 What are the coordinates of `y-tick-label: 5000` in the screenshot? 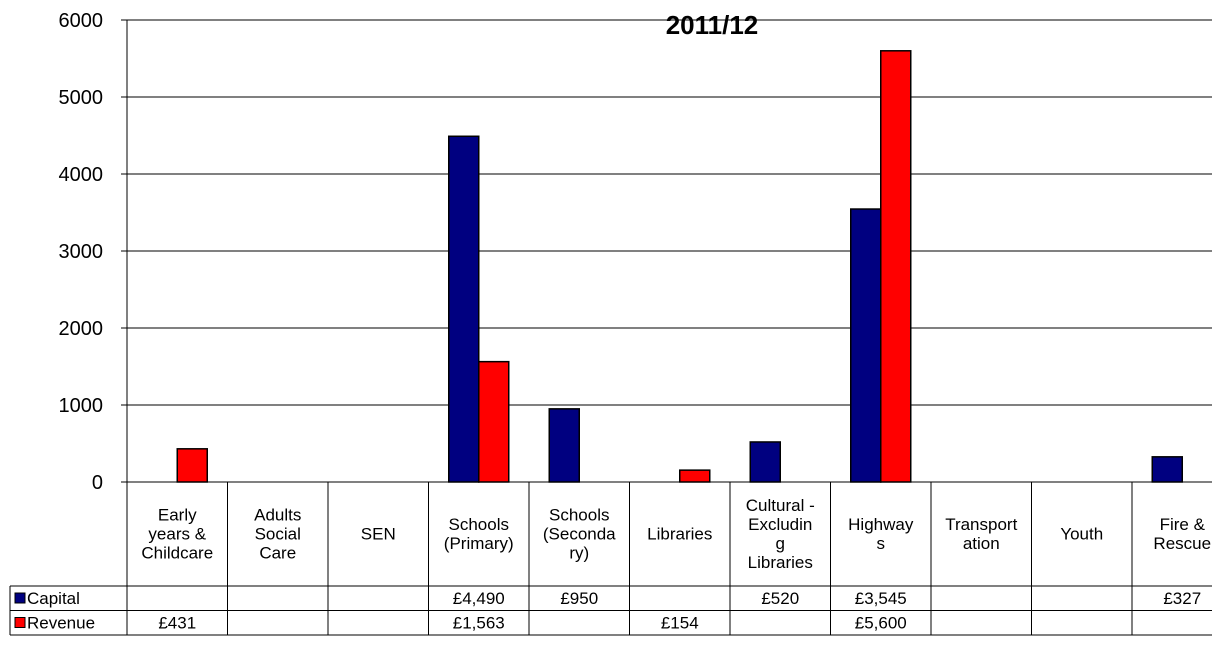 It's located at (81, 98).